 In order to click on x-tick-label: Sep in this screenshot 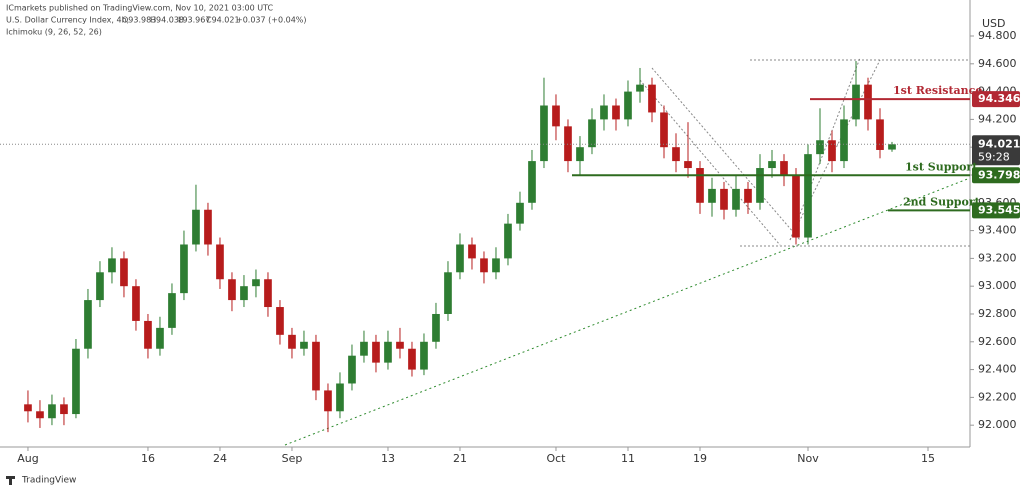, I will do `click(292, 458)`.